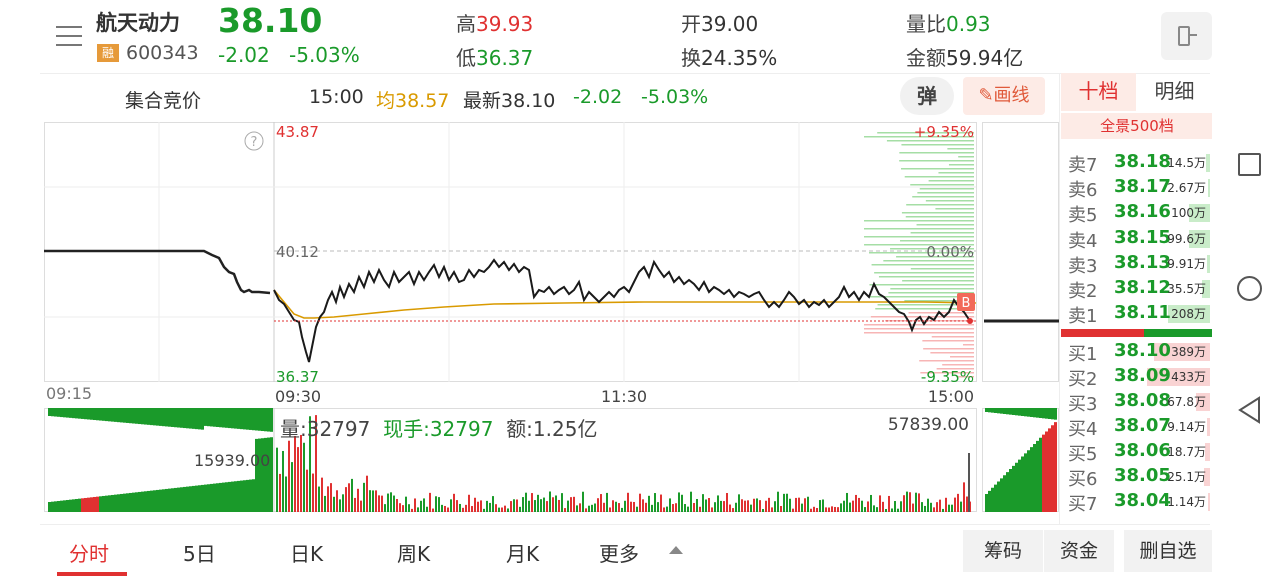 The width and height of the screenshot is (1280, 576). Describe the element at coordinates (1249, 164) in the screenshot. I see `recent-apps-icon` at that location.